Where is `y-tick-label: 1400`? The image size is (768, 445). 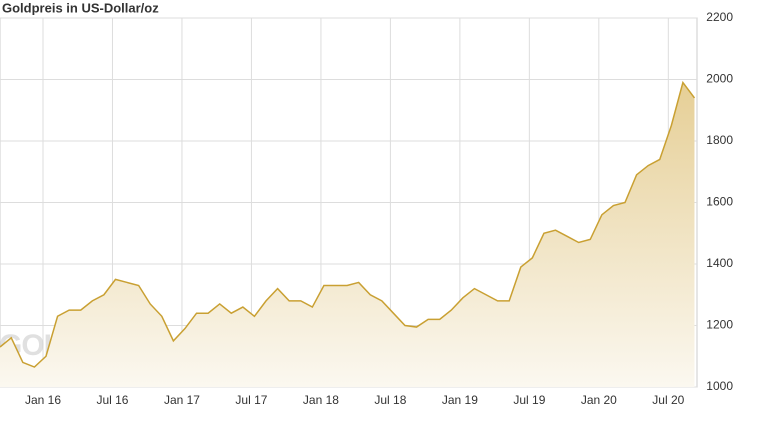
y-tick-label: 1400 is located at coordinates (719, 263).